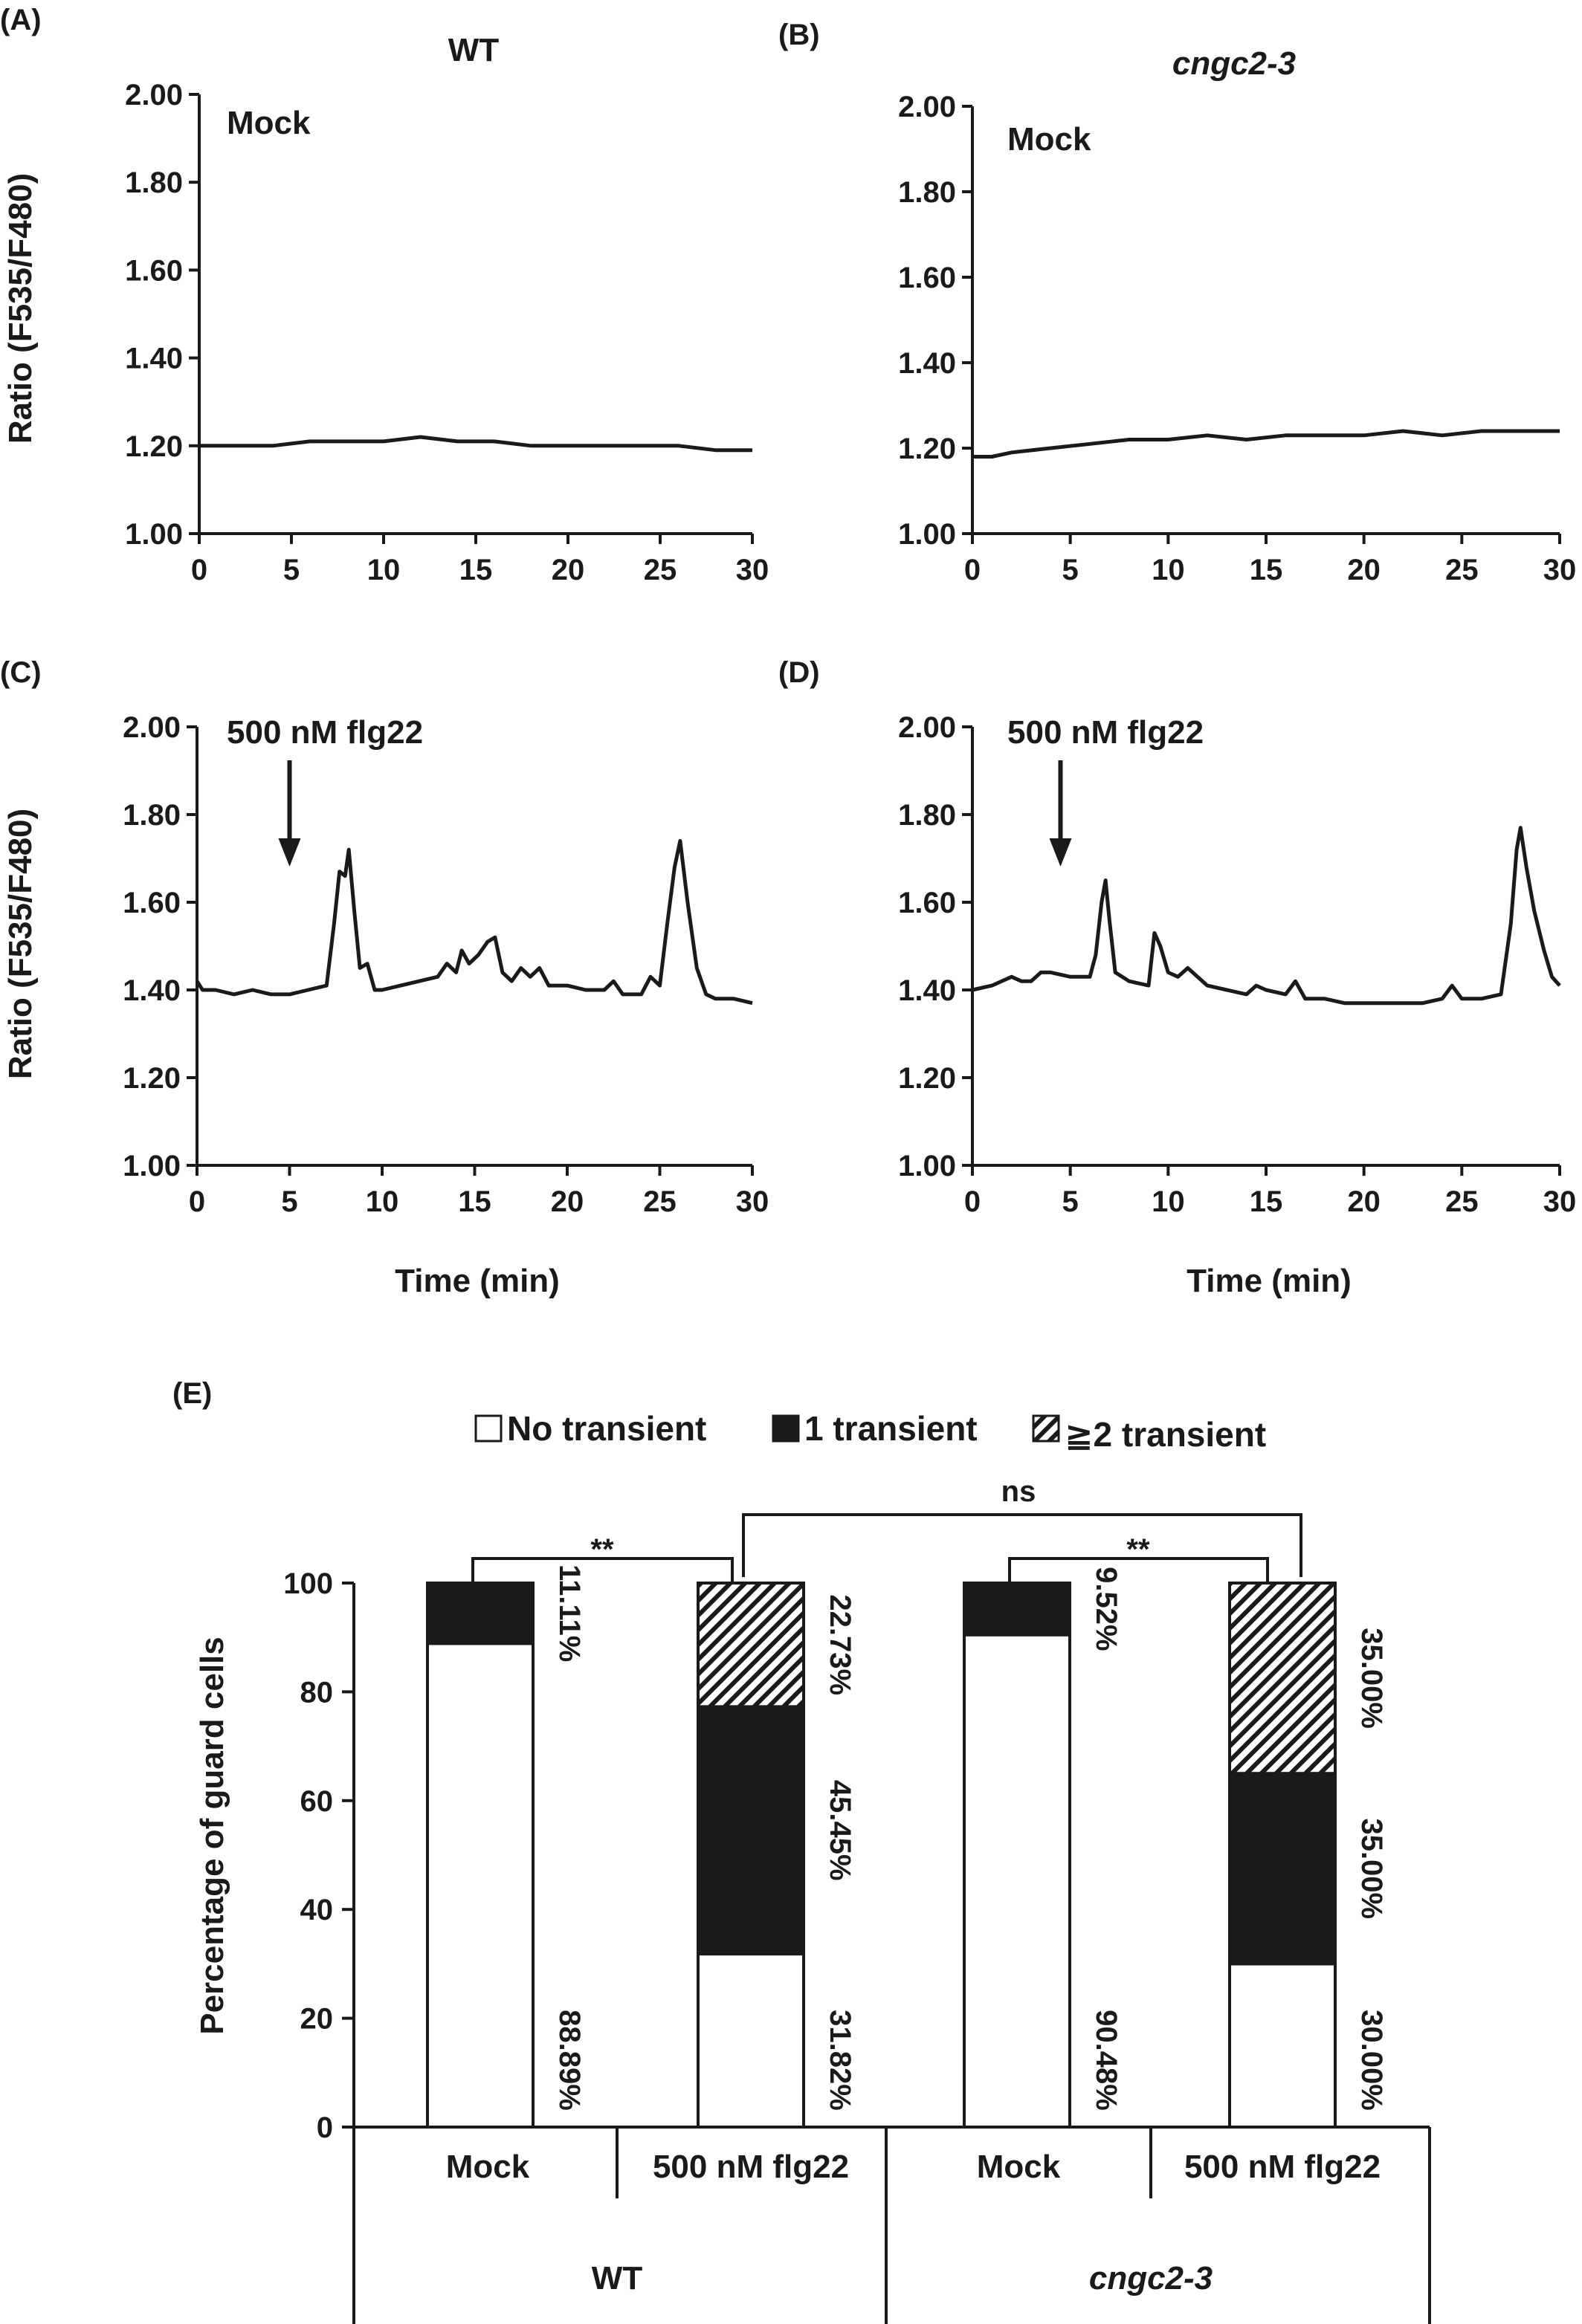 This screenshot has width=1582, height=2324. I want to click on sig-label-between: ns, so click(1018, 1492).